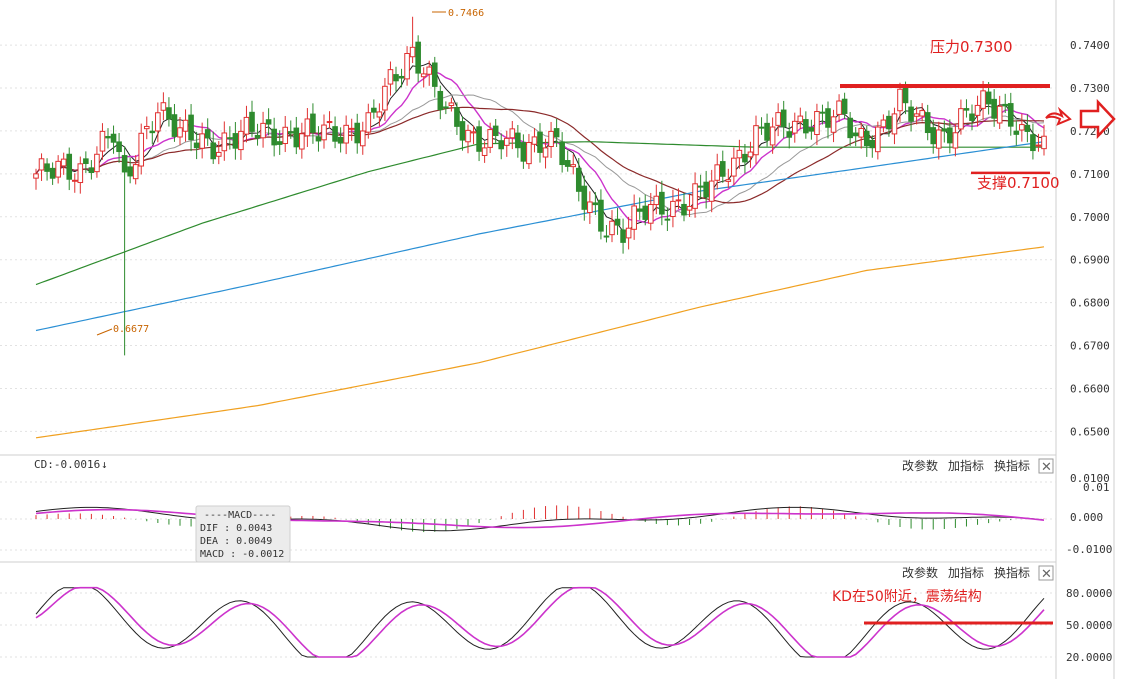 The width and height of the screenshot is (1136, 679). What do you see at coordinates (1090, 388) in the screenshot?
I see `price-tick-label: 0.6600` at bounding box center [1090, 388].